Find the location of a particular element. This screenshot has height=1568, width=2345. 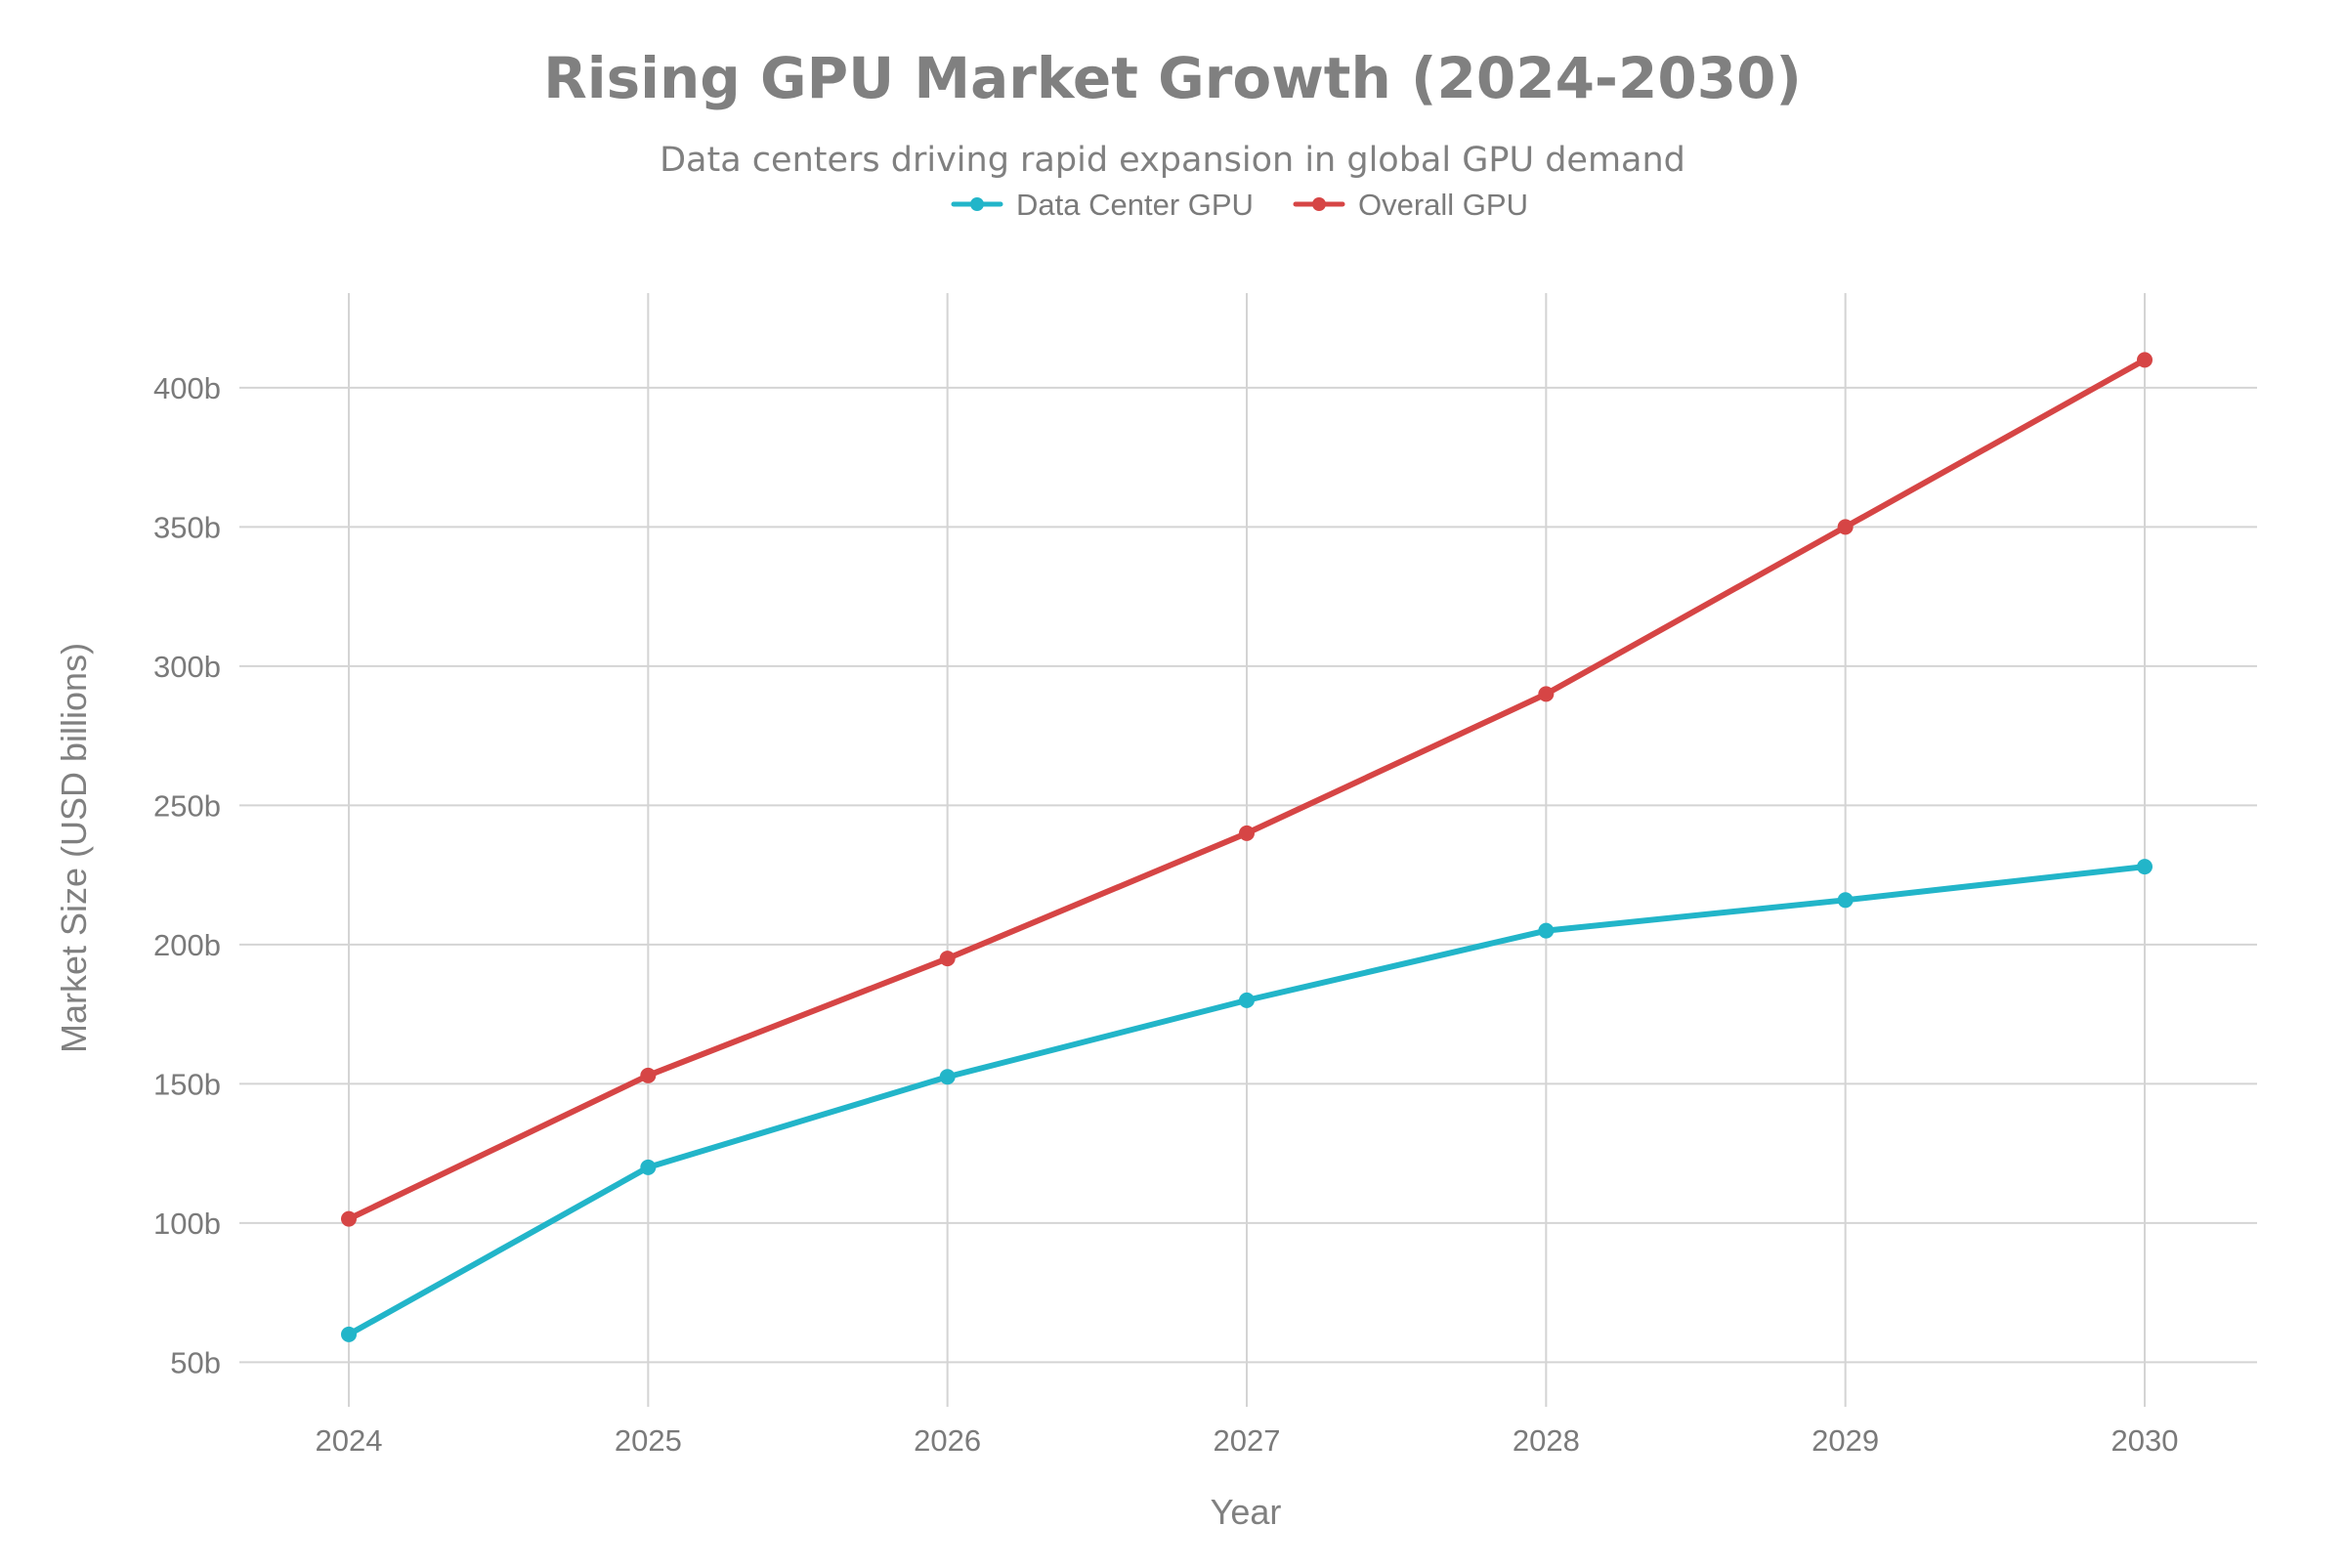

legend-item-data-center: Data Center GPU is located at coordinates (1102, 205).